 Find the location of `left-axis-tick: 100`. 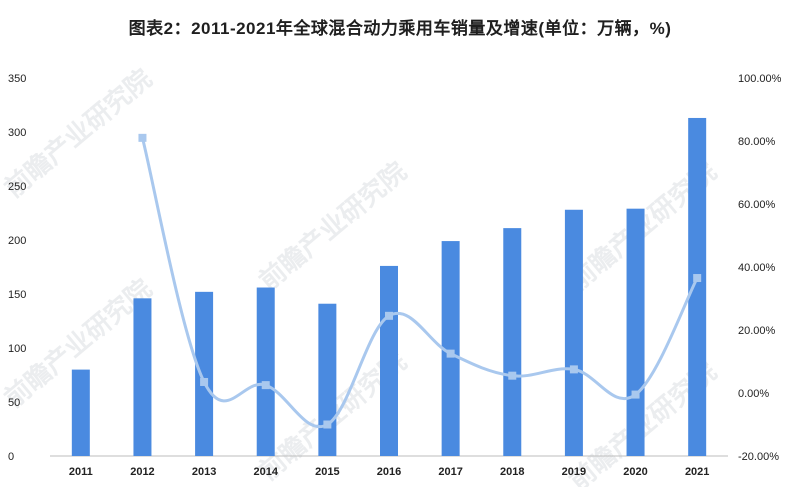

left-axis-tick: 100 is located at coordinates (17, 349).